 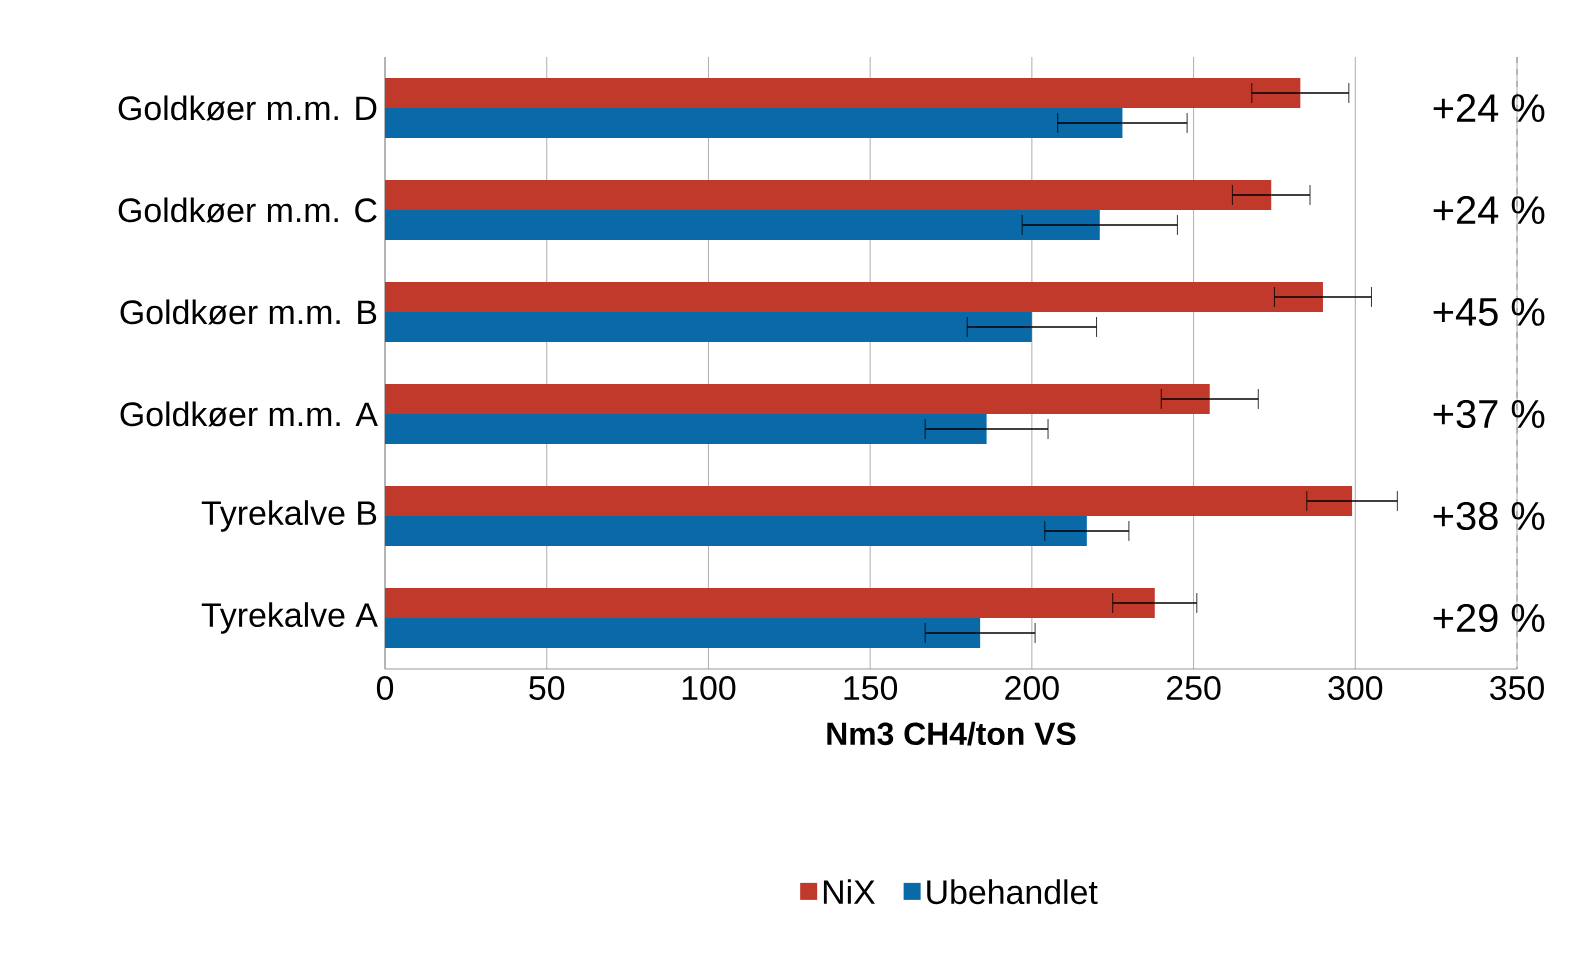 I want to click on annotation: +29 %, so click(x=1489, y=618).